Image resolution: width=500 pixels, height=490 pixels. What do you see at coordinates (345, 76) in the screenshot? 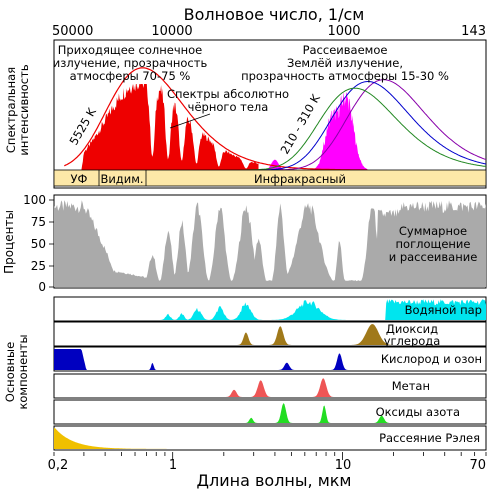
I see `outgoing-line-3: прозрачность атмосферы 15-30 %` at bounding box center [345, 76].